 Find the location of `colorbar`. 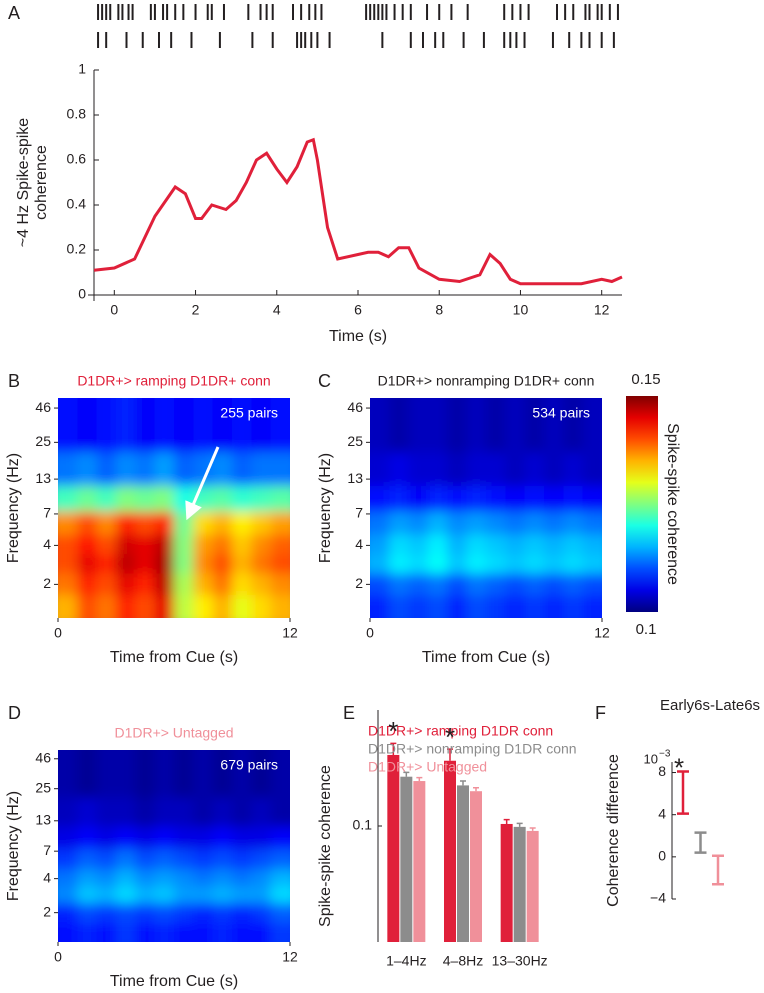

colorbar is located at coordinates (642, 504).